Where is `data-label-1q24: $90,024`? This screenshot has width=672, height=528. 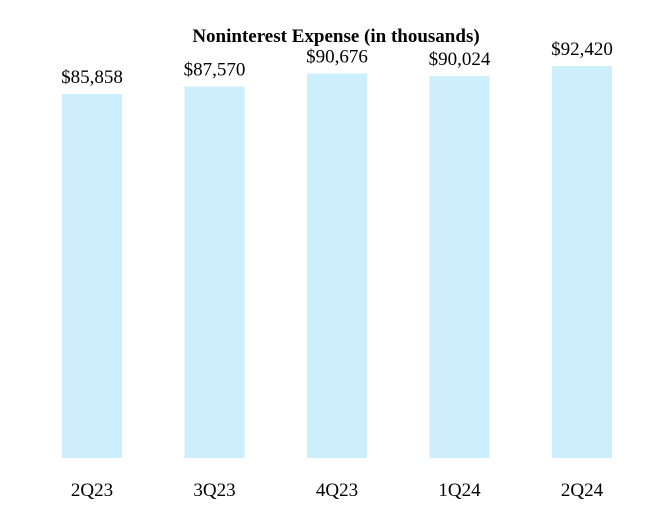 data-label-1q24: $90,024 is located at coordinates (460, 59).